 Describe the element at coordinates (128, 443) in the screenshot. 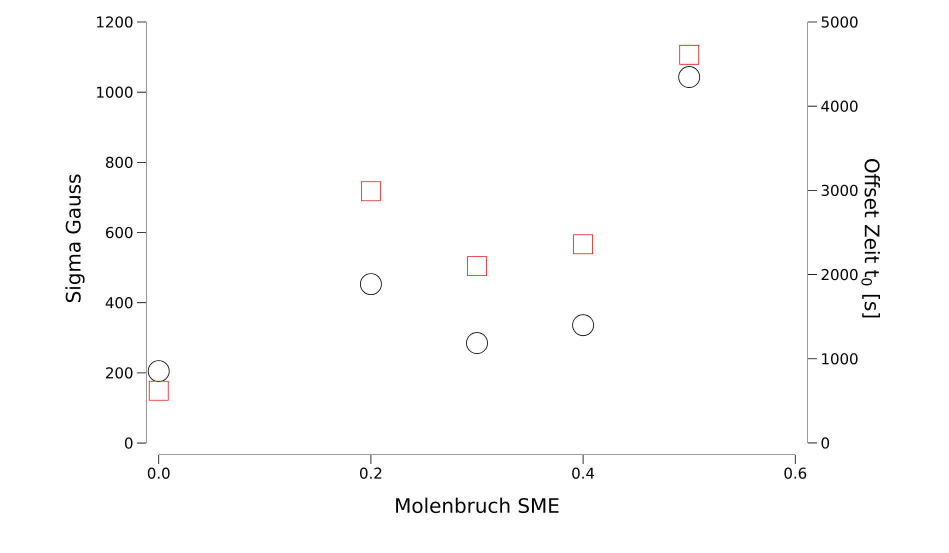

I see `y-tick-label: 0` at that location.